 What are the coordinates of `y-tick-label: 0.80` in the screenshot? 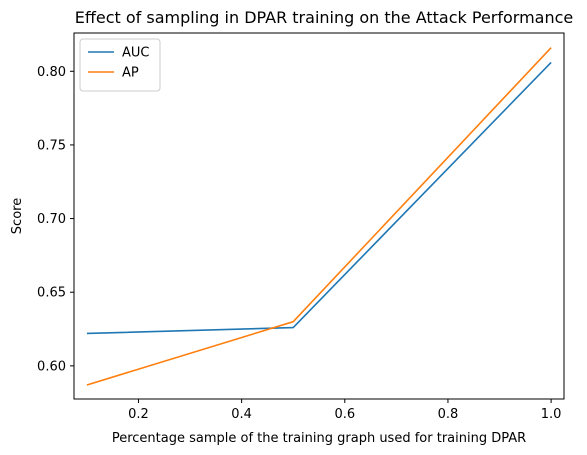 It's located at (51, 72).